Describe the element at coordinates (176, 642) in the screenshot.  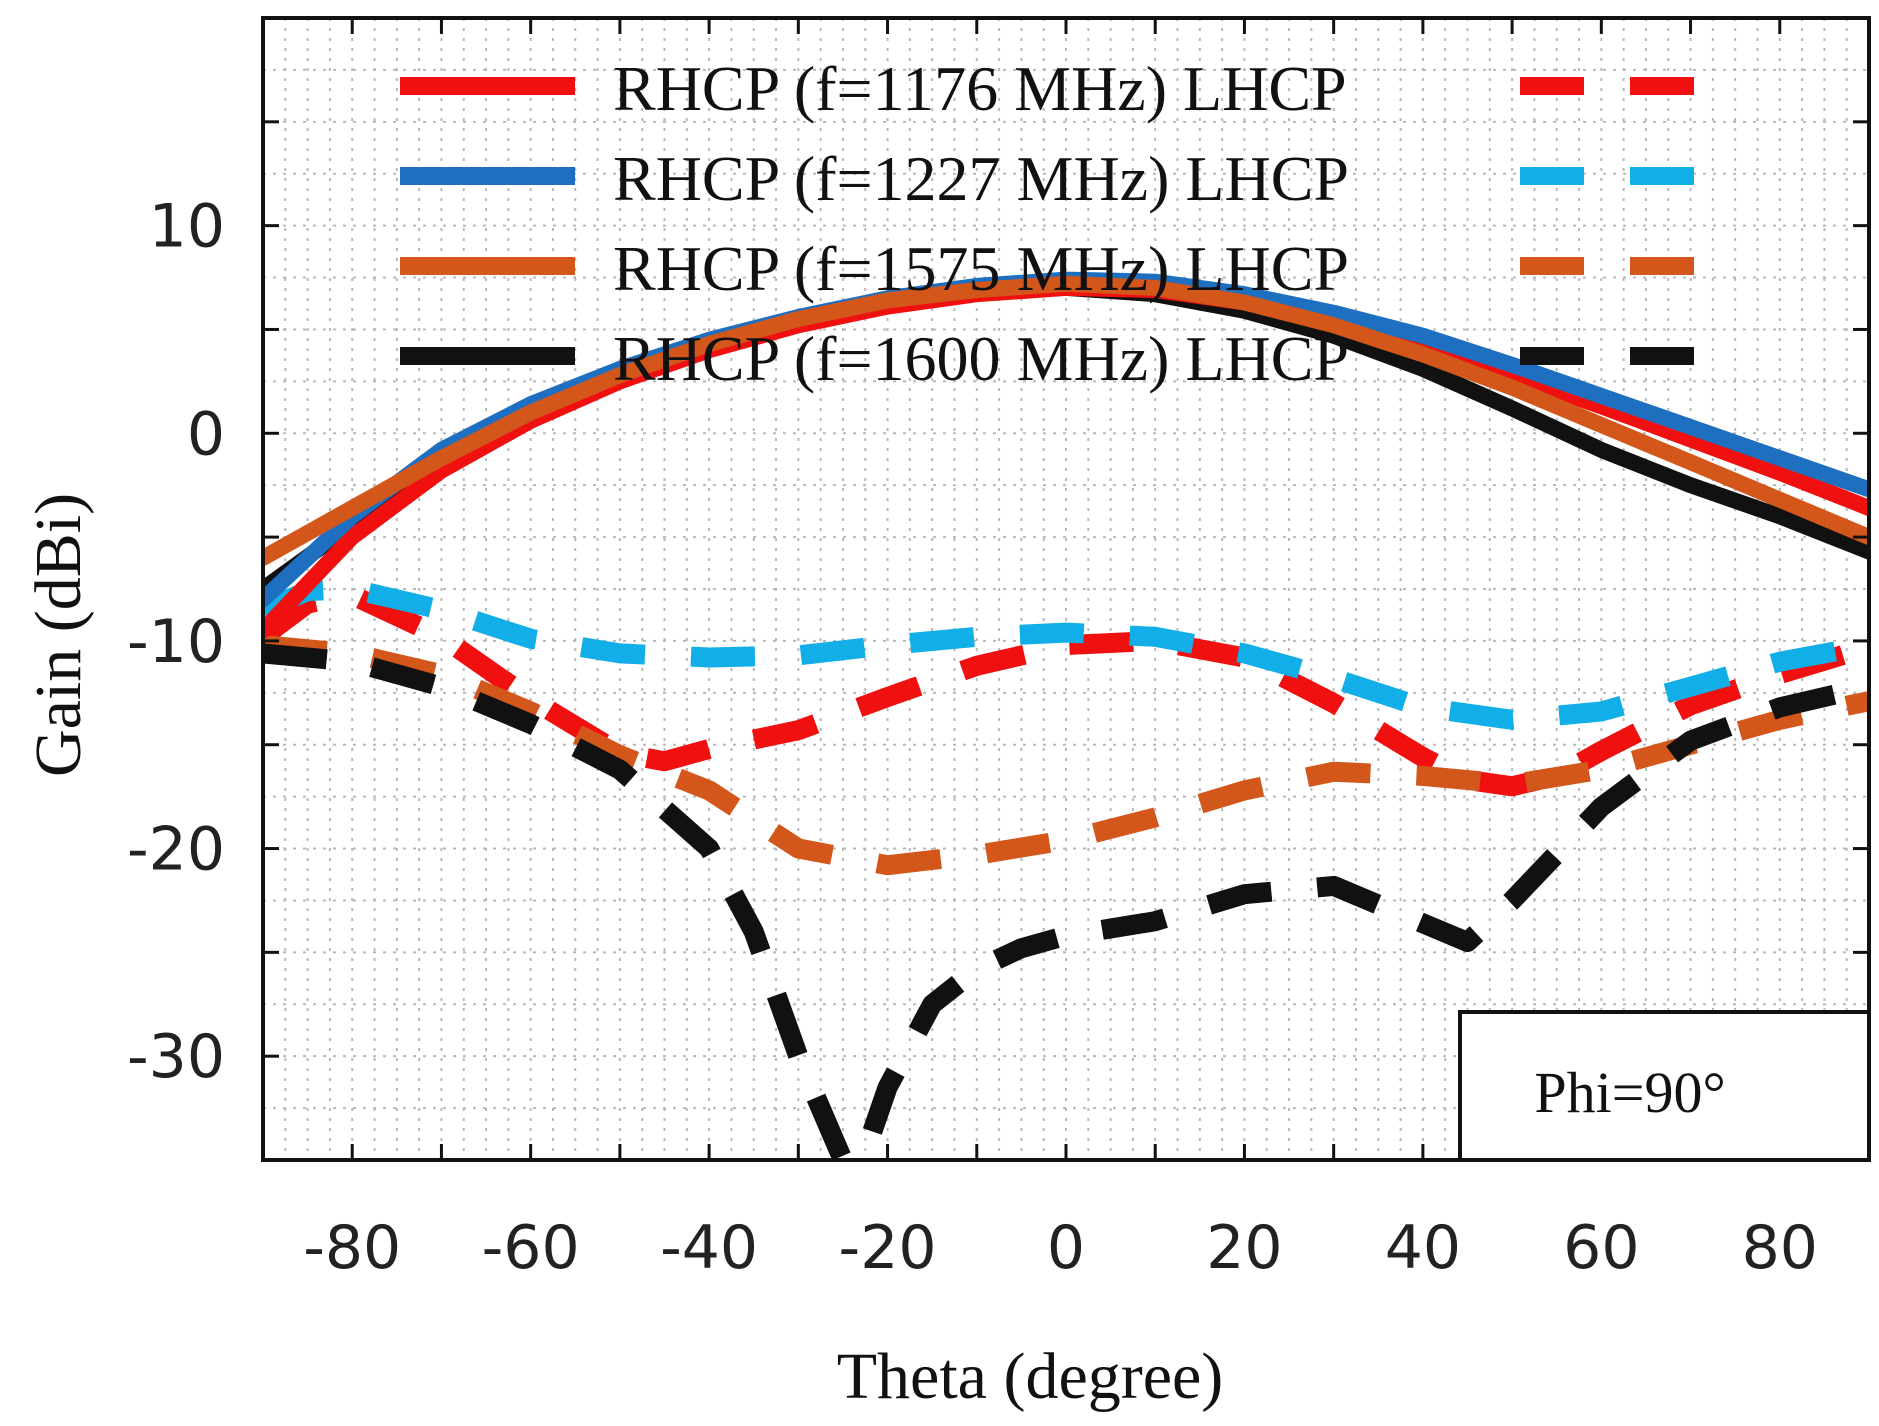
I see `y-tick-label: -10` at that location.